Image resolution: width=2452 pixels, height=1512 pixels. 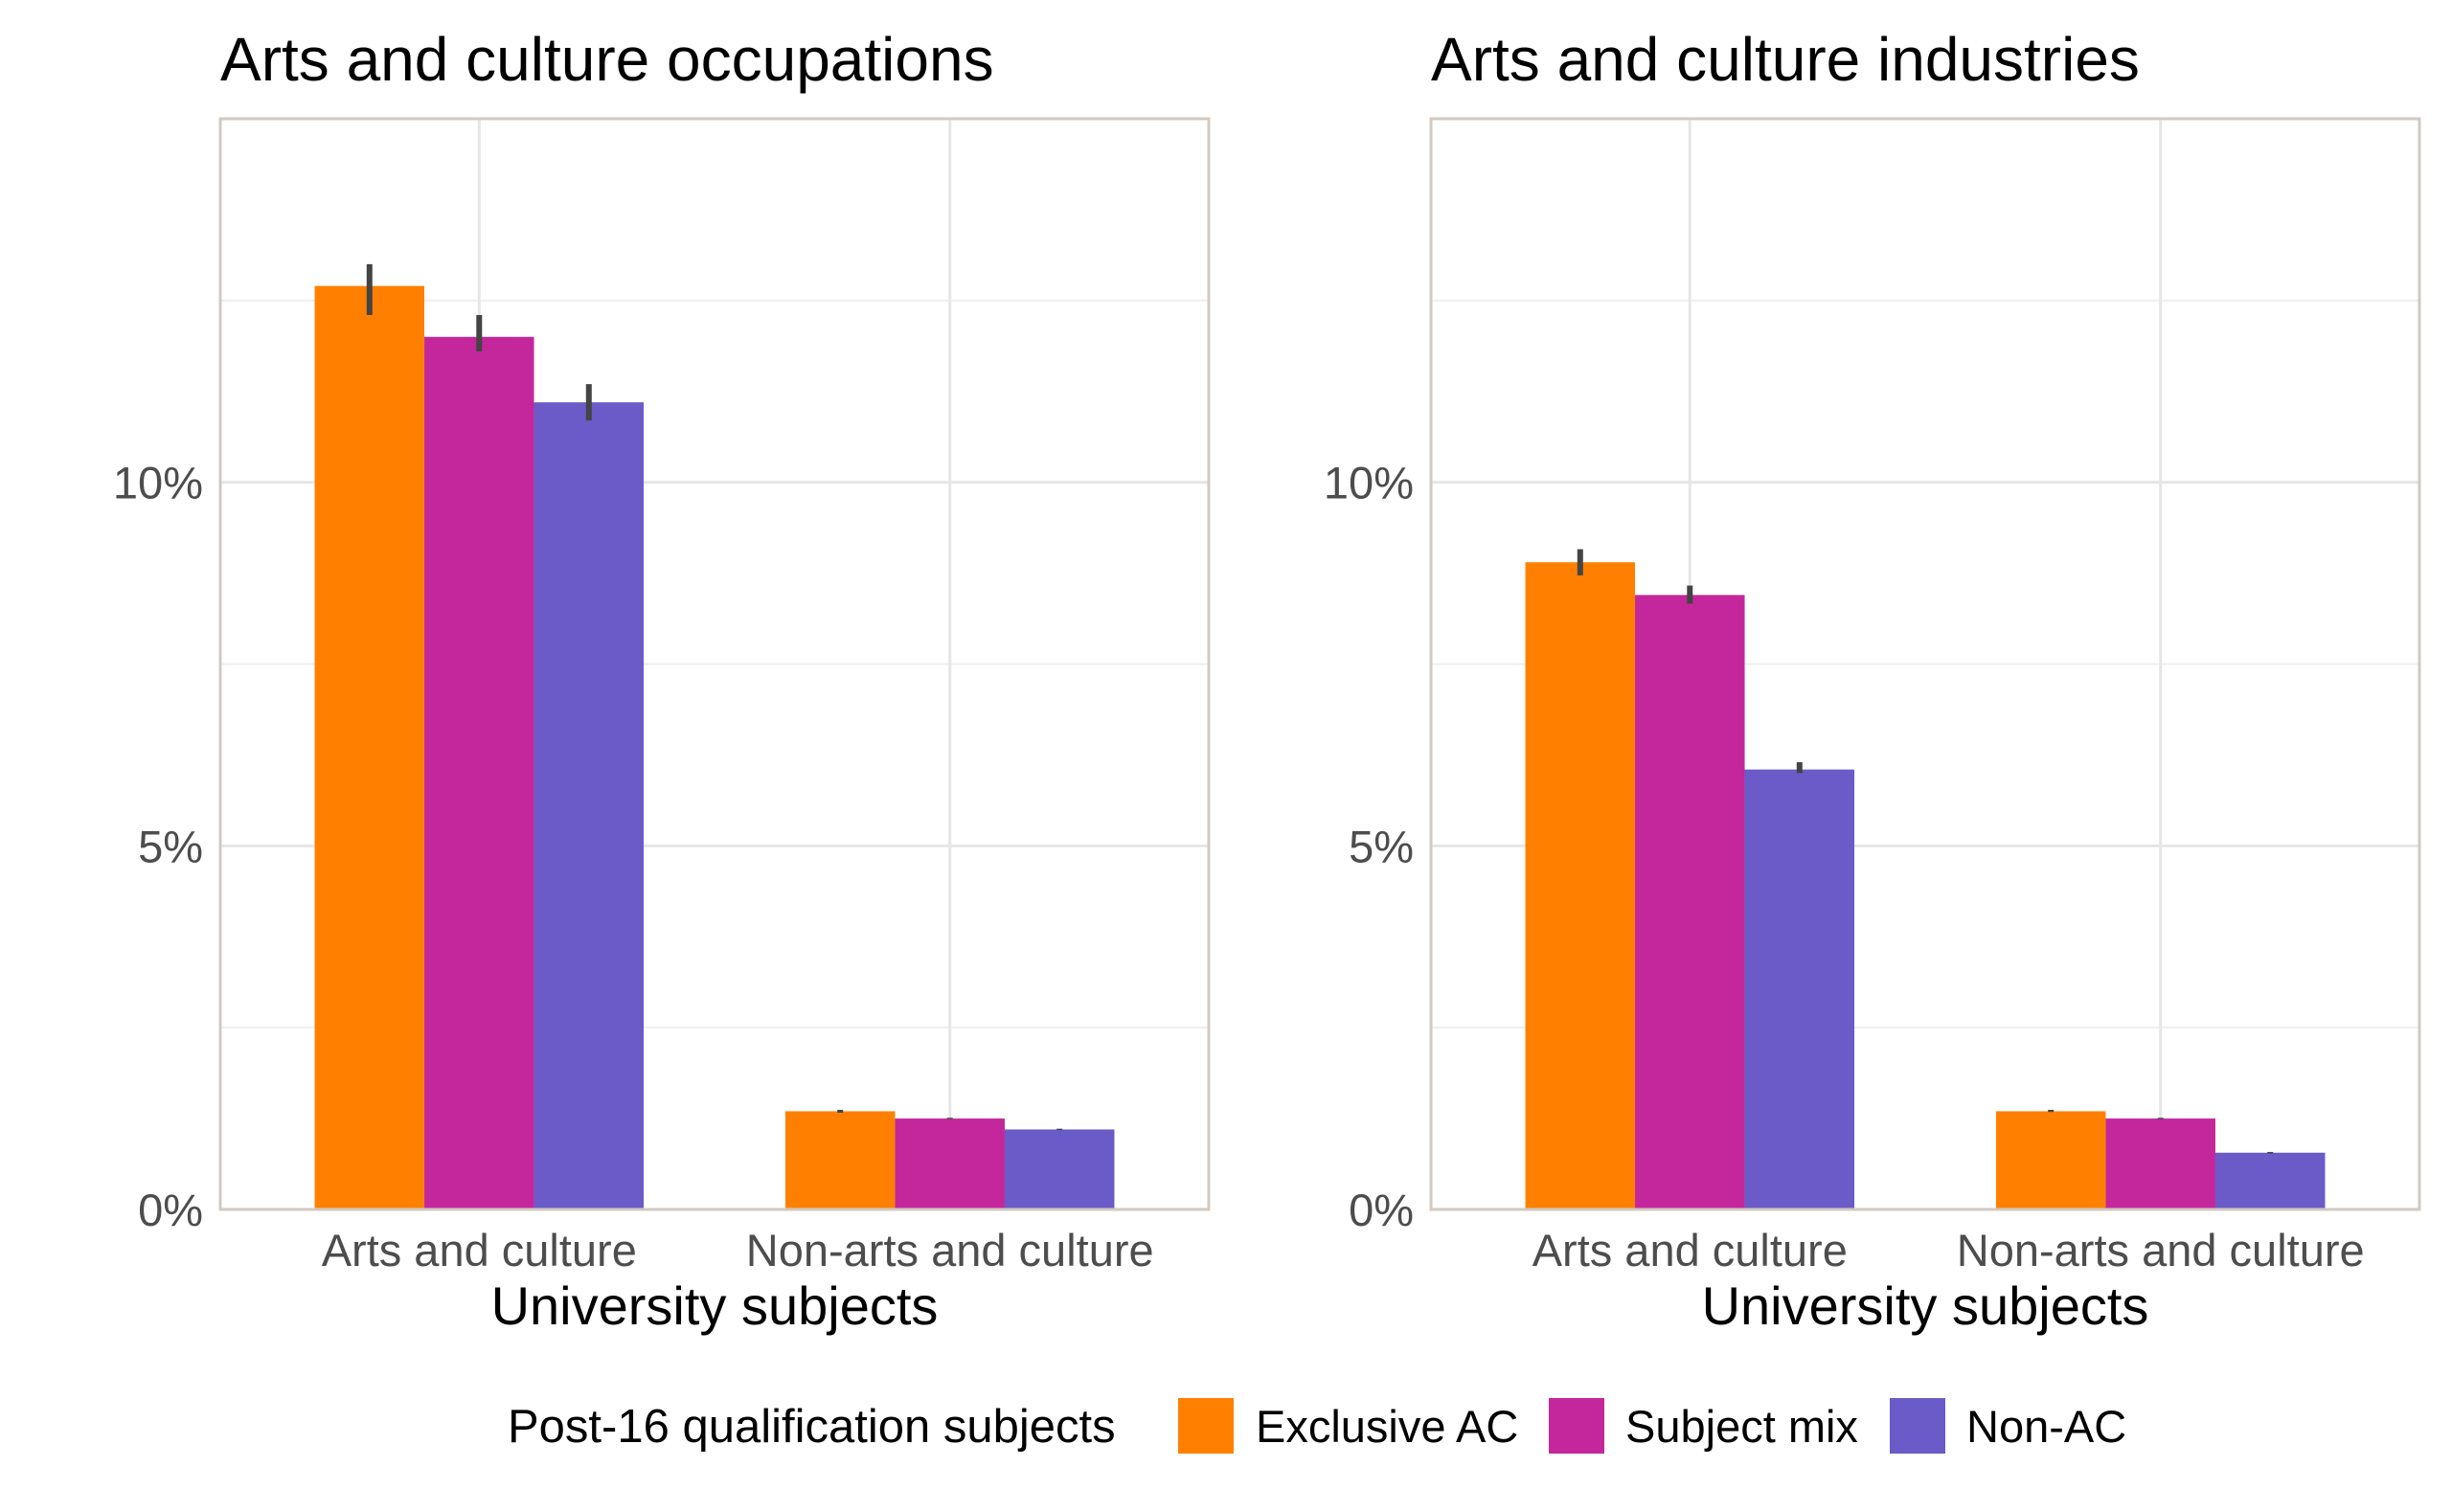 I want to click on legend-swatch-exclusive-ac, so click(x=1206, y=1426).